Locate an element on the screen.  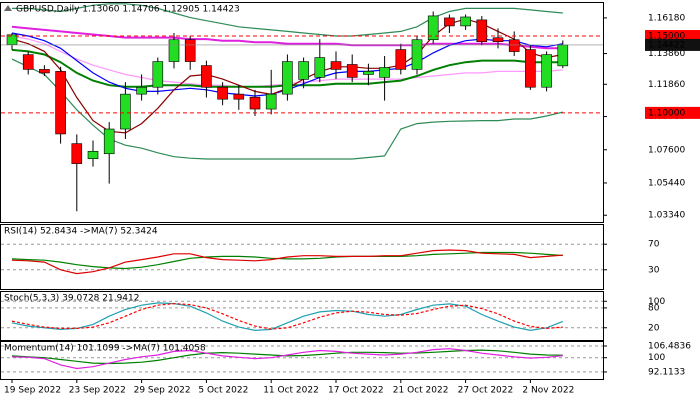
y-tick-label: 1.11860 is located at coordinates (666, 85).